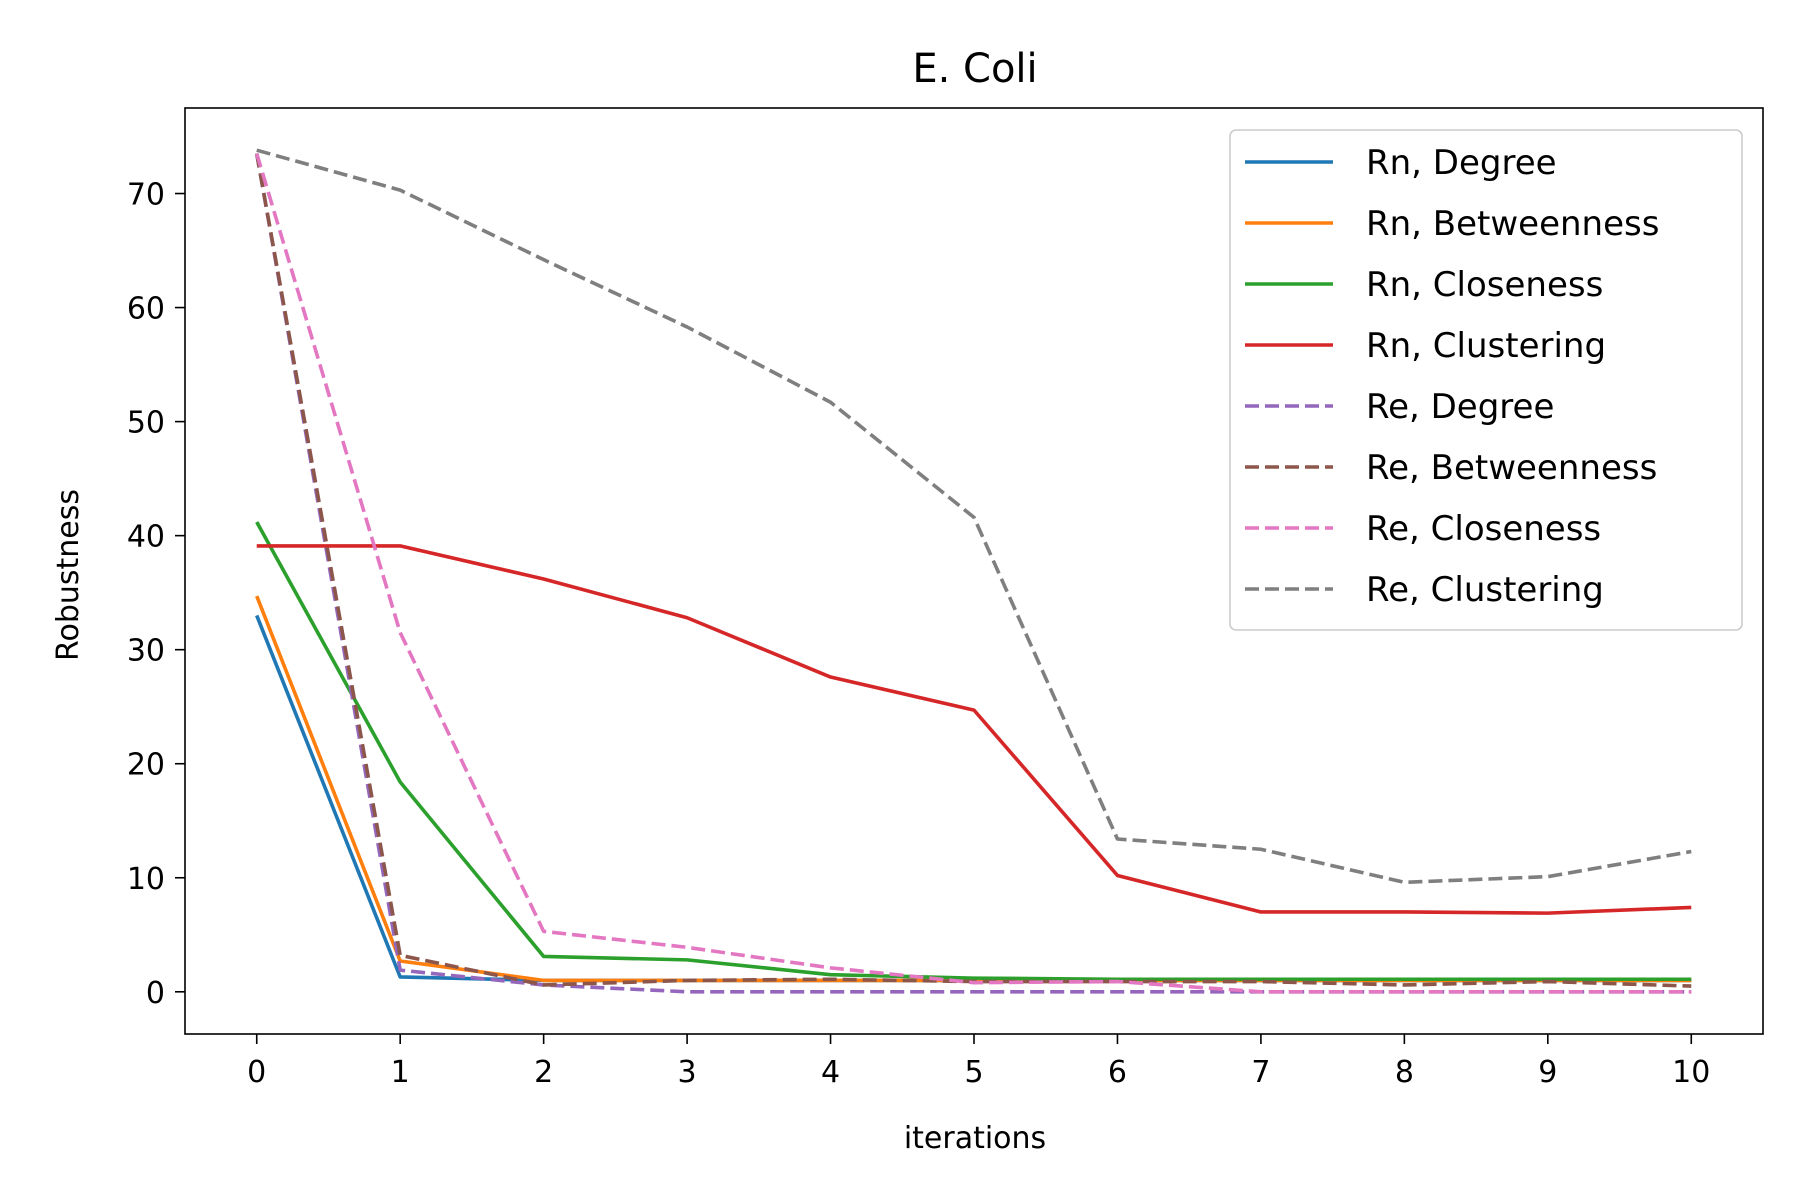 The height and width of the screenshot is (1200, 1800). What do you see at coordinates (68, 575) in the screenshot?
I see `y-axis-title: Robustness` at bounding box center [68, 575].